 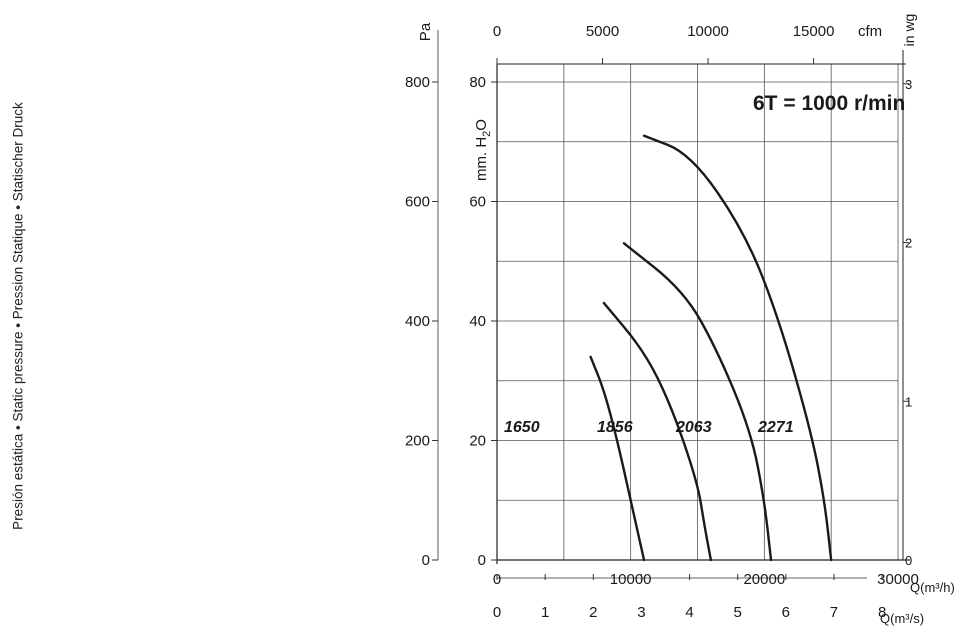 What do you see at coordinates (477, 82) in the screenshot?
I see `mmh2o-tick-label: 80` at bounding box center [477, 82].